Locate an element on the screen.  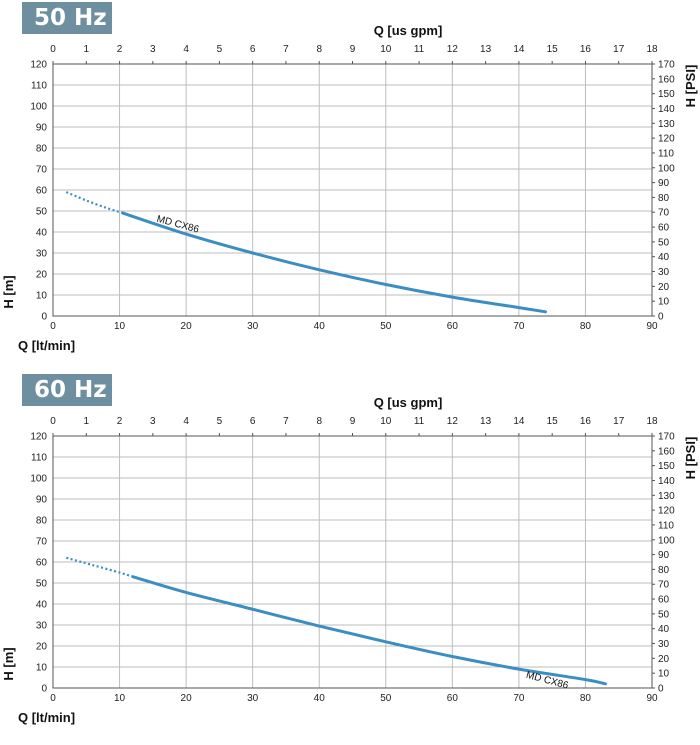
y2-tick-label: 100 is located at coordinates (666, 168).